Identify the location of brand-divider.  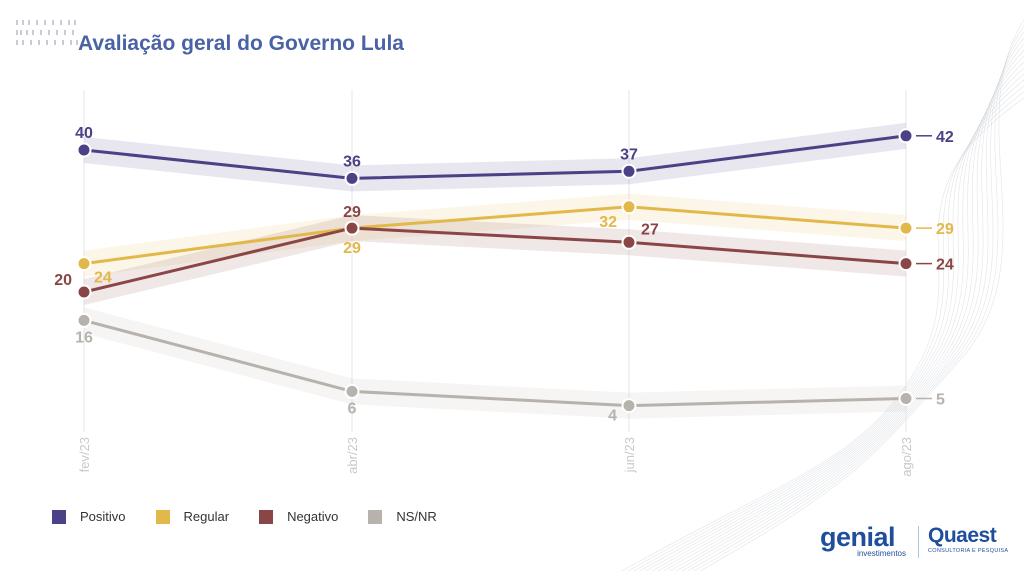
(918, 542).